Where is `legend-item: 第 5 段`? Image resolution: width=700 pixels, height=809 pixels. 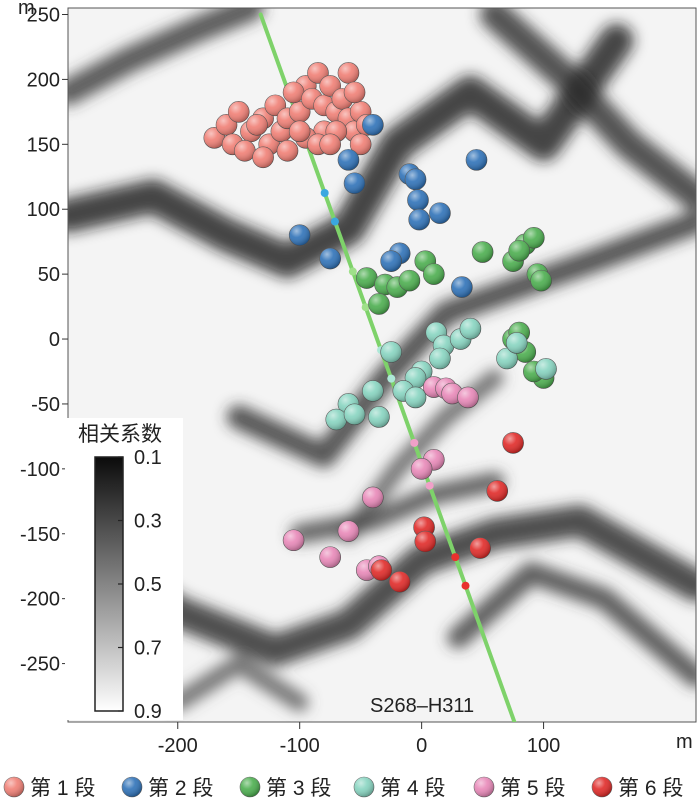
legend-item: 第 5 段 is located at coordinates (519, 788).